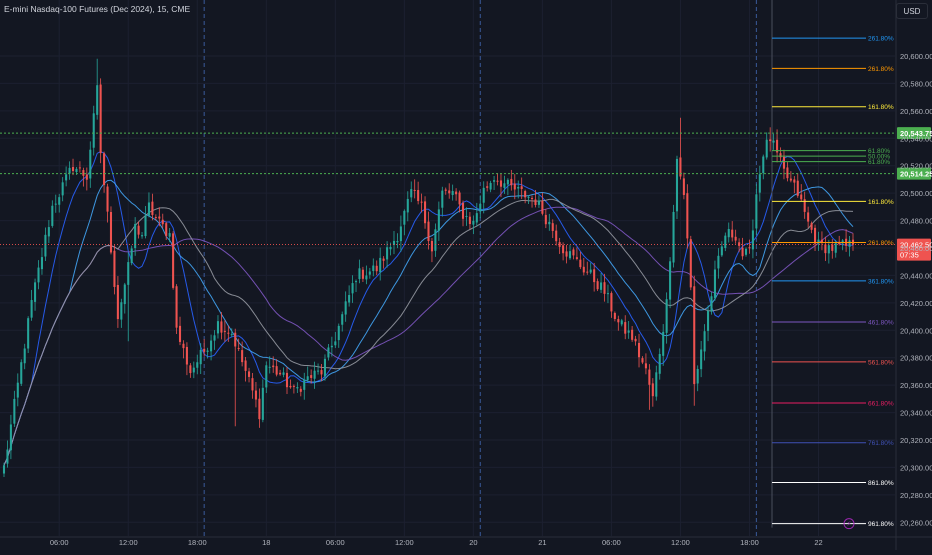 The width and height of the screenshot is (932, 555). I want to click on alert-icon-glyph: ⚡, so click(849, 524).